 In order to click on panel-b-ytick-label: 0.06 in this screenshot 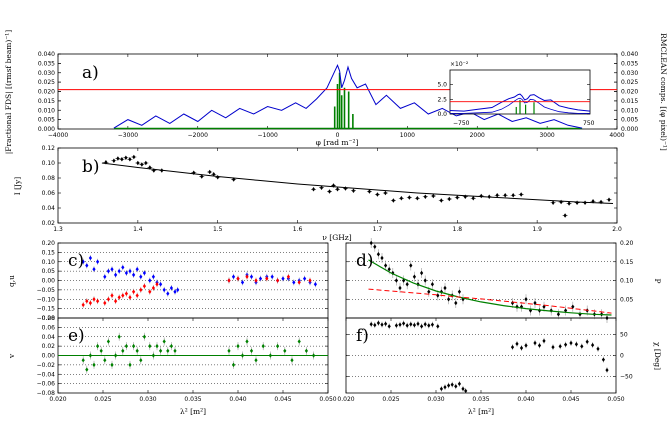, I will do `click(49, 193)`.